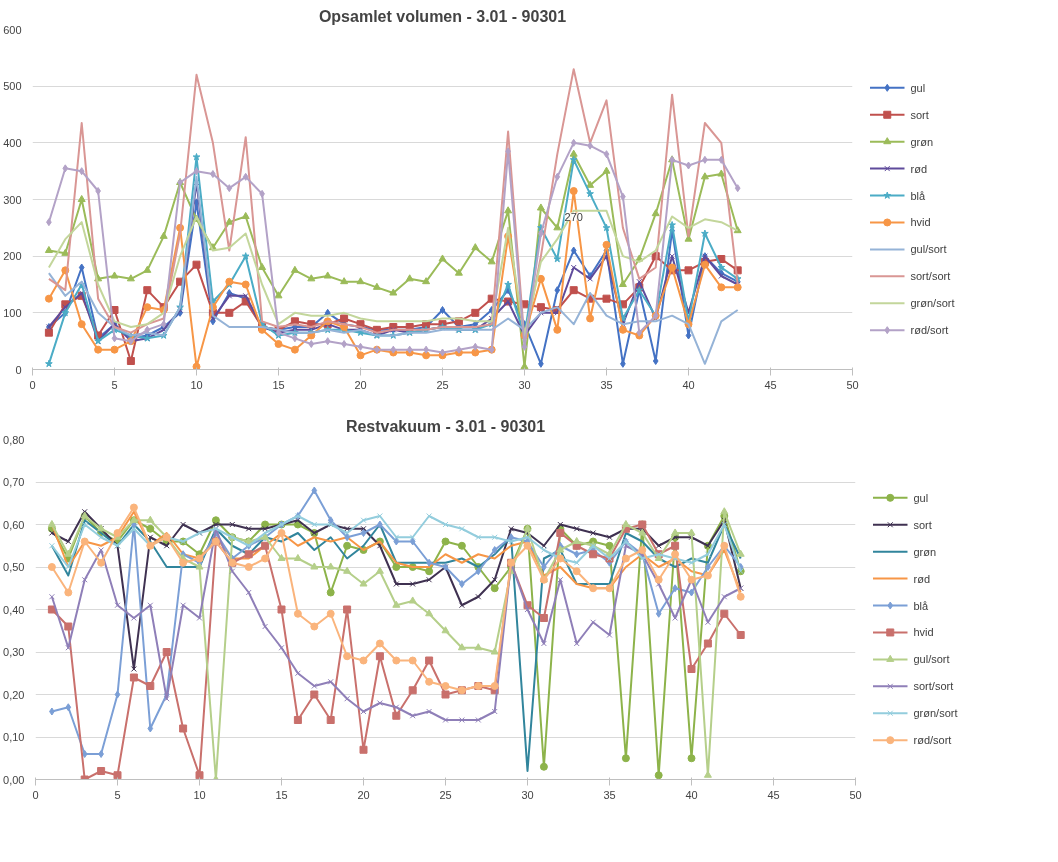 Image resolution: width=1058 pixels, height=862 pixels. Describe the element at coordinates (12, 86) in the screenshot. I see `y-tick-label: 500` at that location.